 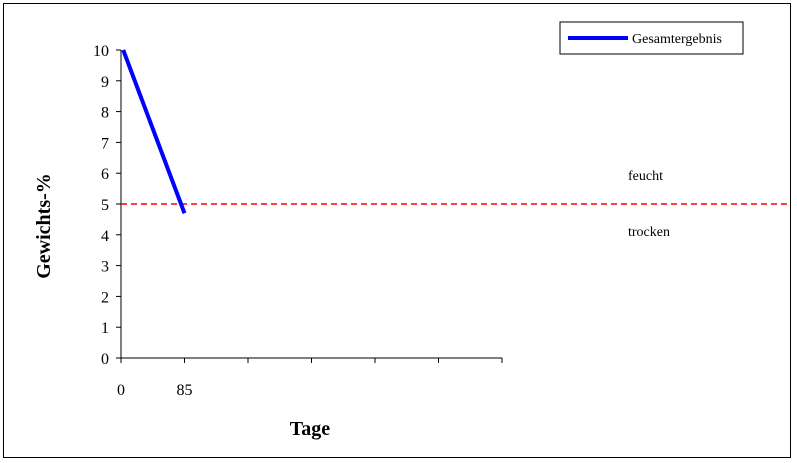 What do you see at coordinates (105, 236) in the screenshot?
I see `y-tick-label: 4` at bounding box center [105, 236].